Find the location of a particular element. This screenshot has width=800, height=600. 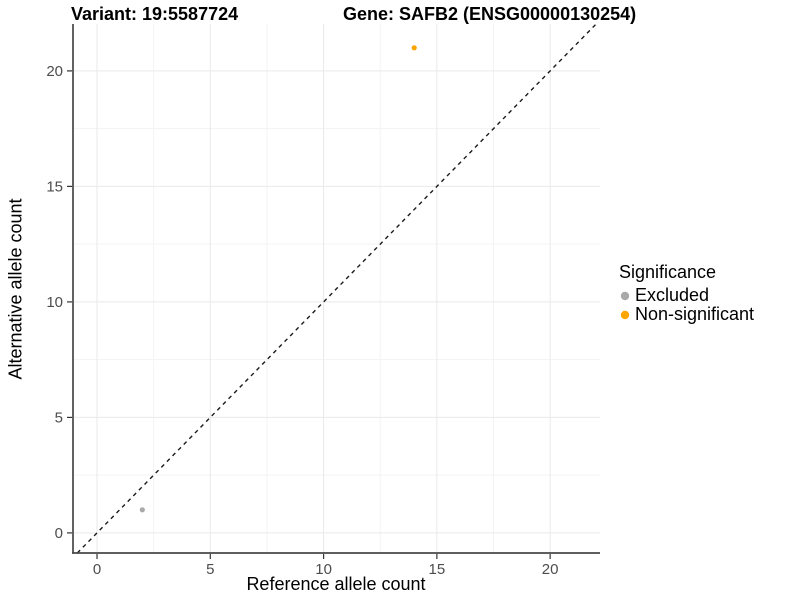

legend-item-excluded: Excluded is located at coordinates (686, 295).